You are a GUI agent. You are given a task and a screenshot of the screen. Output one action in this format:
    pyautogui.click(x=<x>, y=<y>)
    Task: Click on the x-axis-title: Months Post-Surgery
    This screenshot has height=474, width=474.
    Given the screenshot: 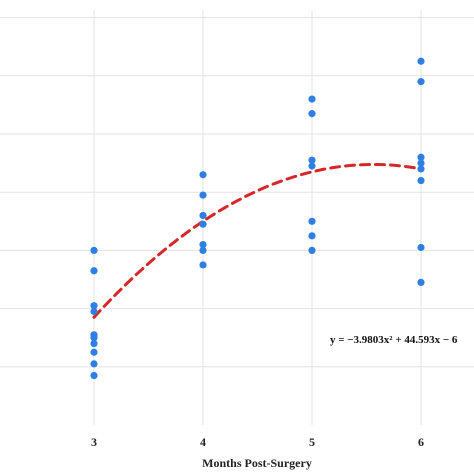 What is the action you would take?
    pyautogui.click(x=257, y=463)
    